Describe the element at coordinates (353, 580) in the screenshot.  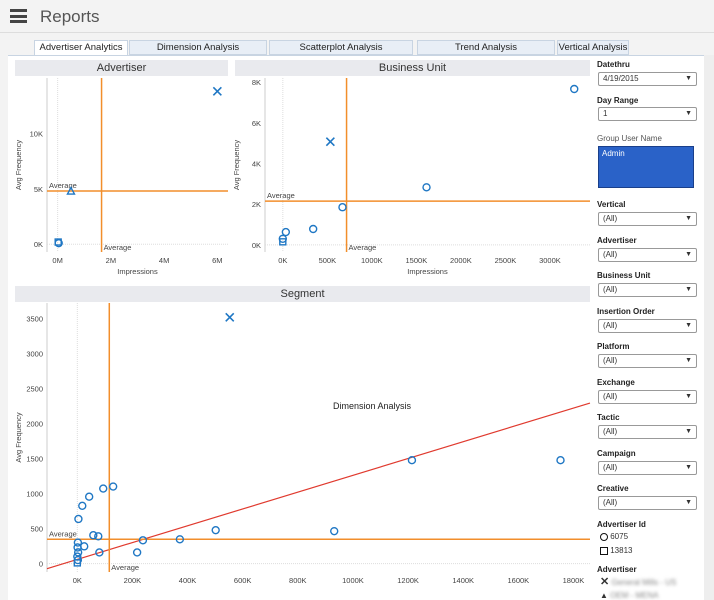
I see `x-tick-label: 1000K` at that location.